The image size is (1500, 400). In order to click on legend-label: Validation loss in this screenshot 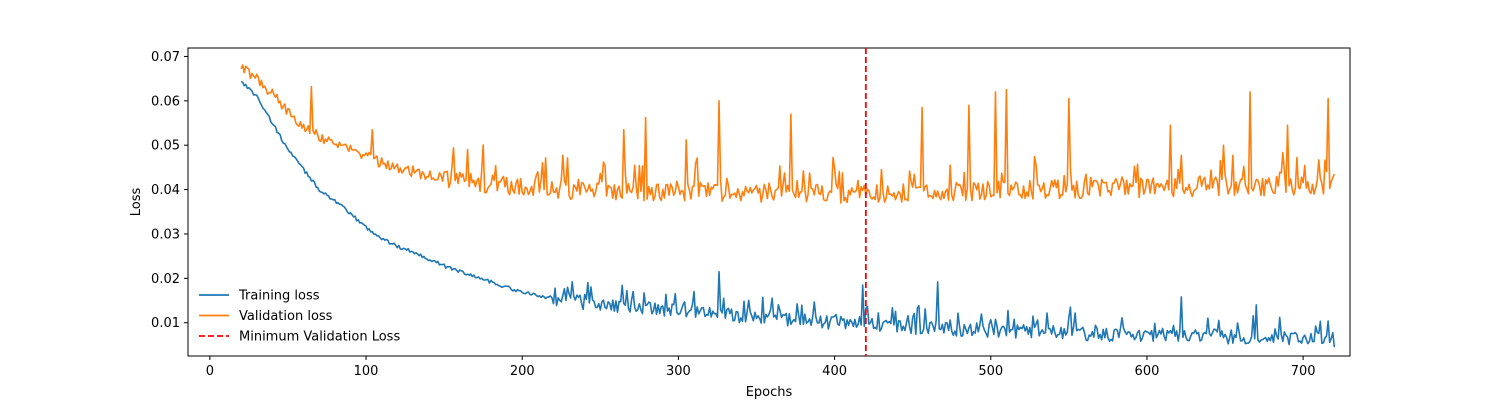, I will do `click(286, 316)`.